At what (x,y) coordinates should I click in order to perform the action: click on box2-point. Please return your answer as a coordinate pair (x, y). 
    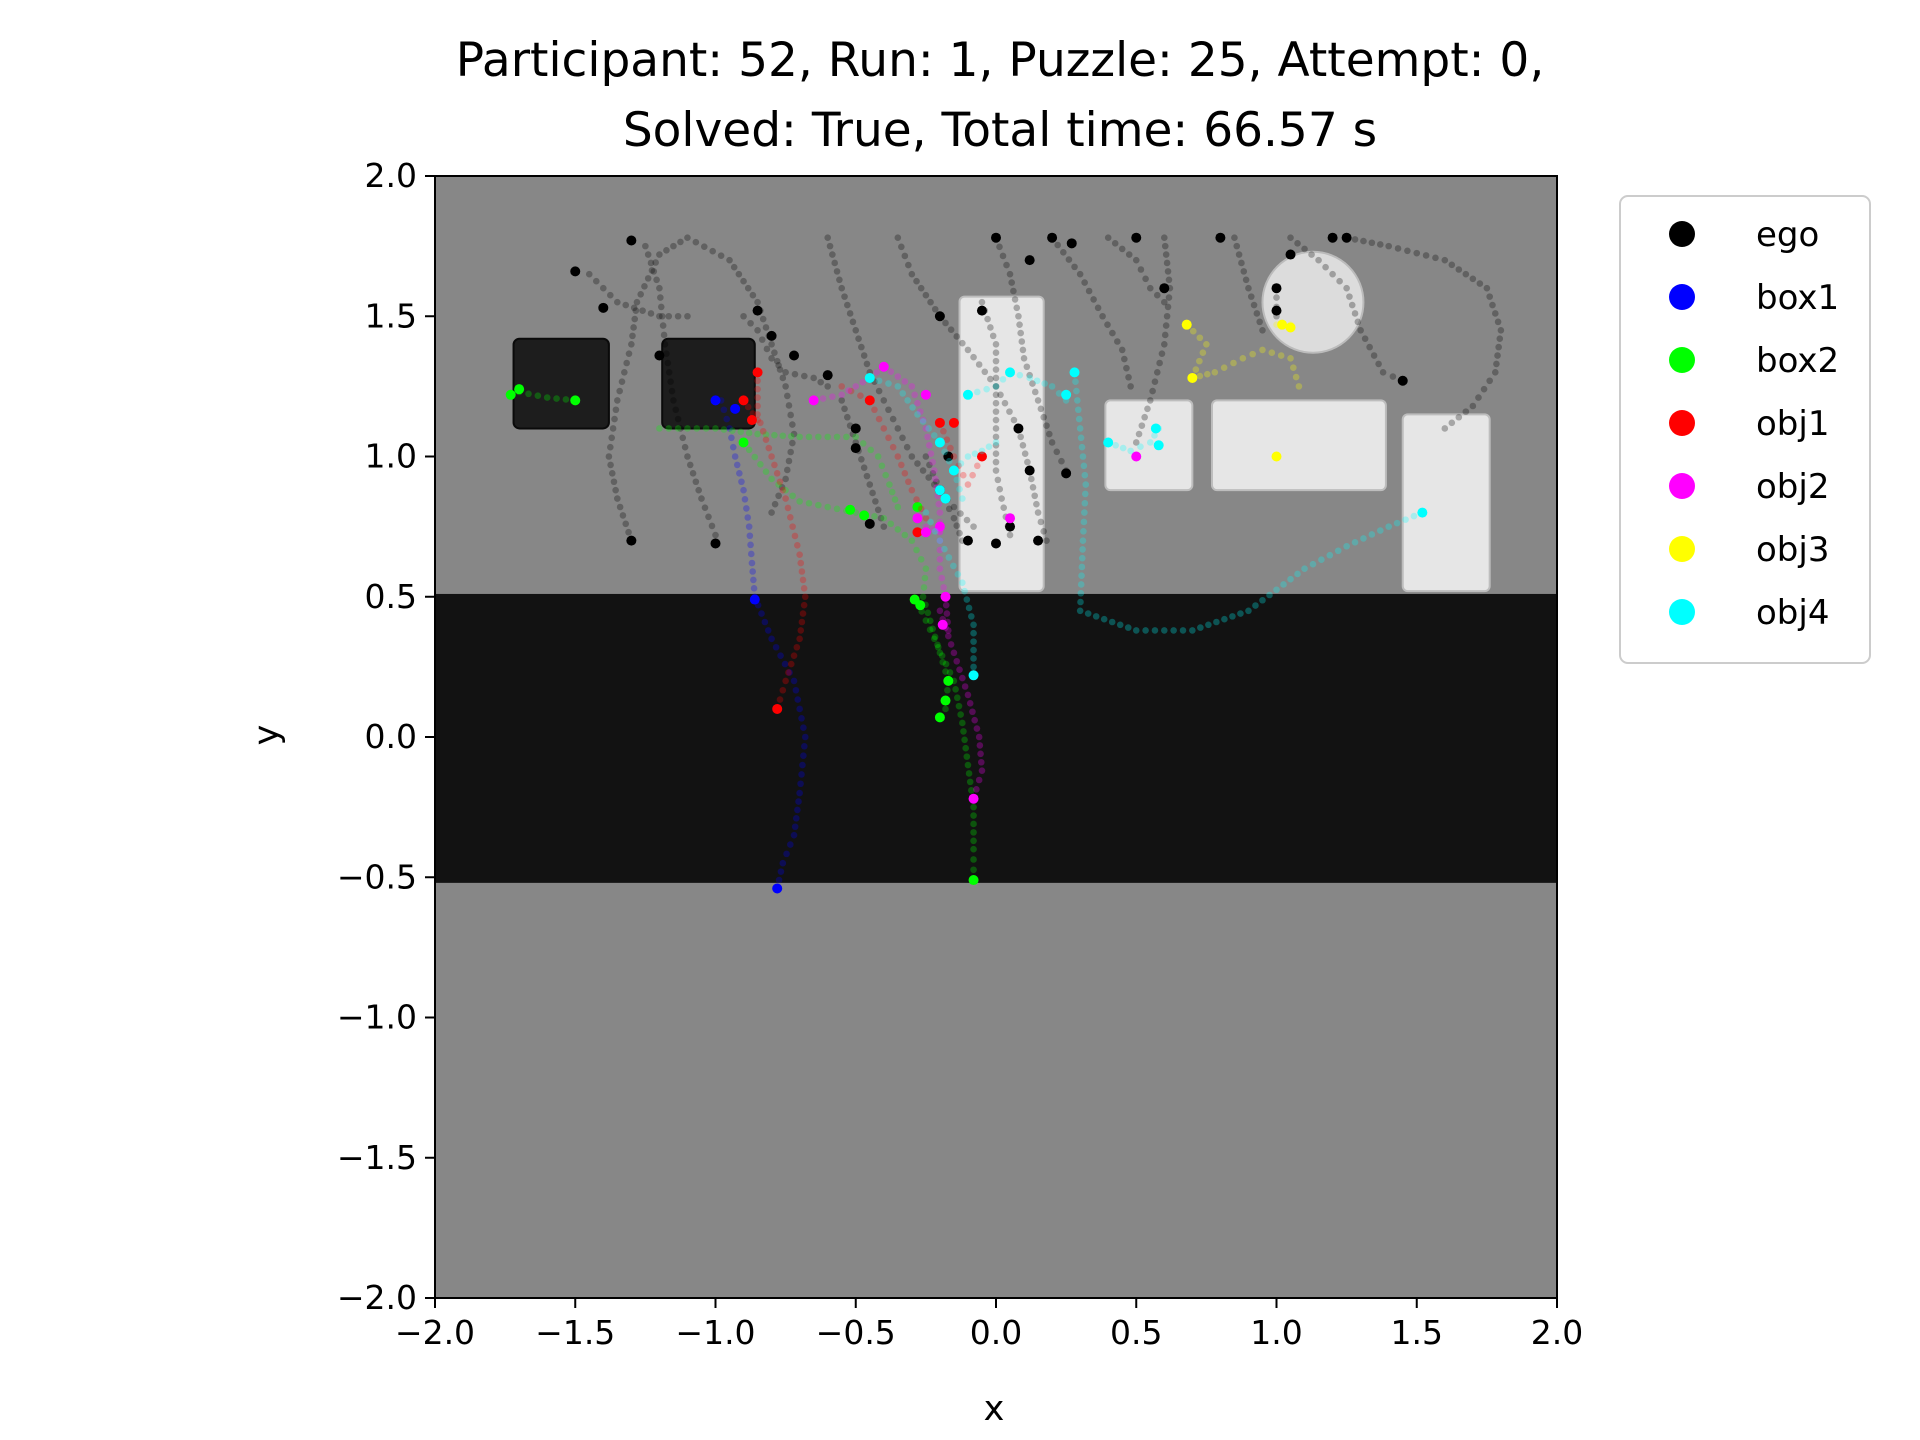
    Looking at the image, I should click on (510, 394).